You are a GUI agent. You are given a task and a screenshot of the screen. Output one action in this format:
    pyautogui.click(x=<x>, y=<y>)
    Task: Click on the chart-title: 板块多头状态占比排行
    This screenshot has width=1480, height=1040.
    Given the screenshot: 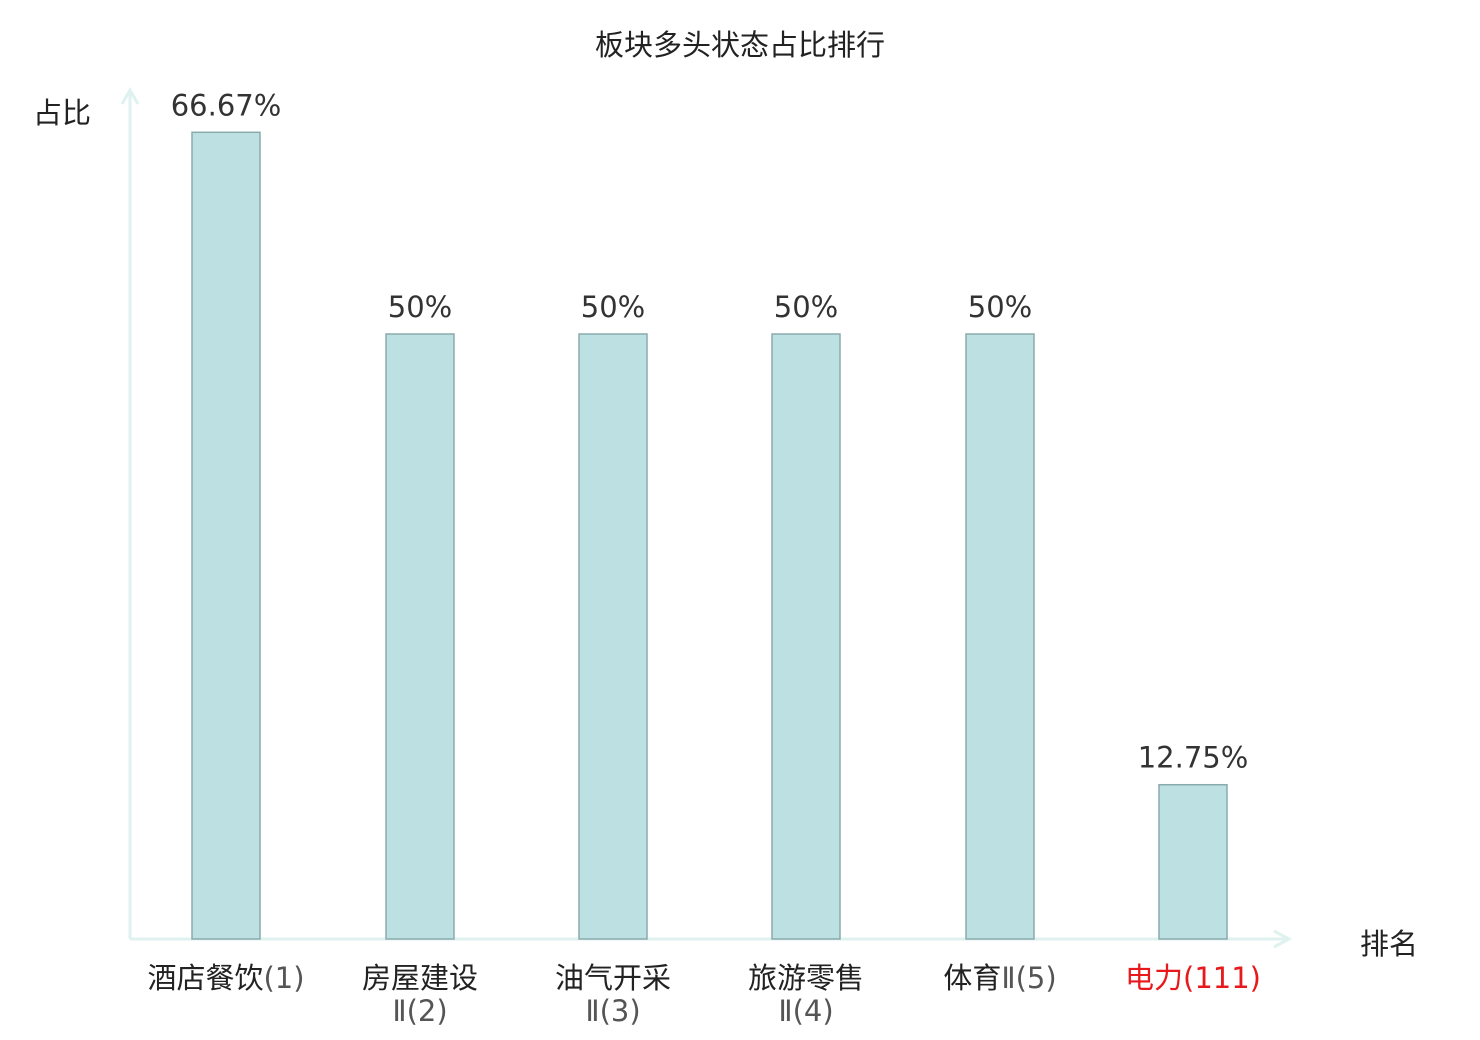 What is the action you would take?
    pyautogui.click(x=739, y=45)
    